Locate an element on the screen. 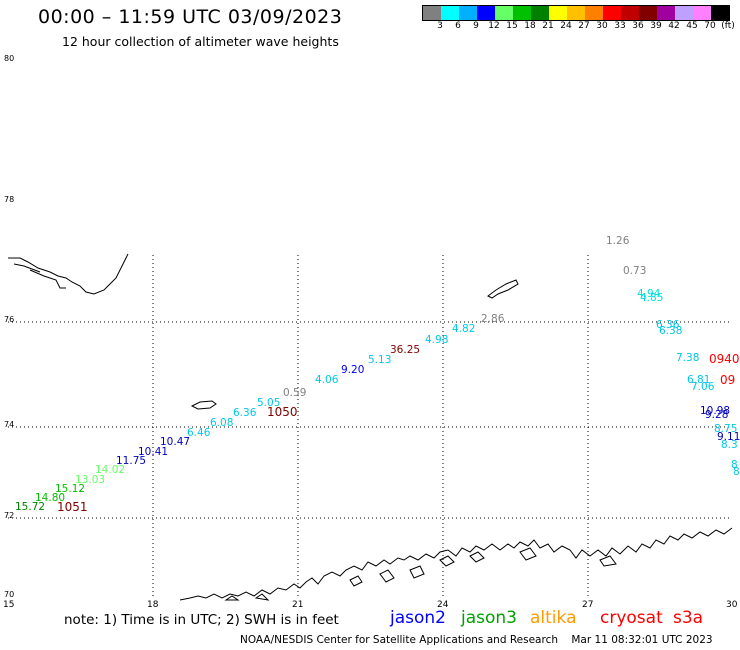 Image resolution: width=740 pixels, height=650 pixels. colorbar-label: 30 is located at coordinates (602, 26).